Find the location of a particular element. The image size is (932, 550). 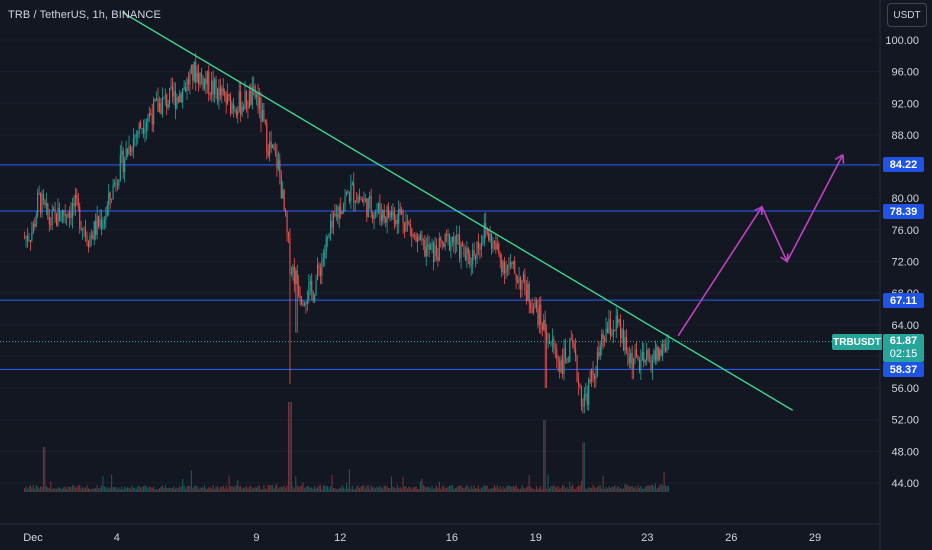

level-tag-78: 78.39 is located at coordinates (903, 211).